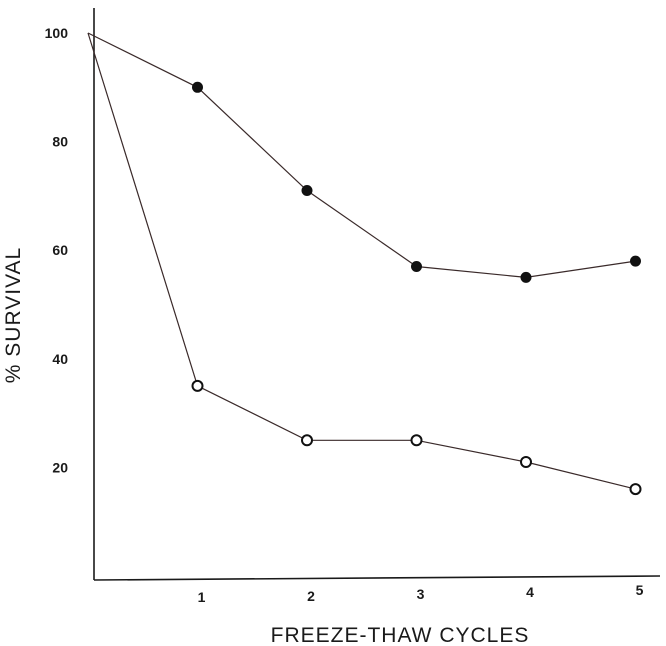  What do you see at coordinates (60, 142) in the screenshot?
I see `y-tick-label-80: 80` at bounding box center [60, 142].